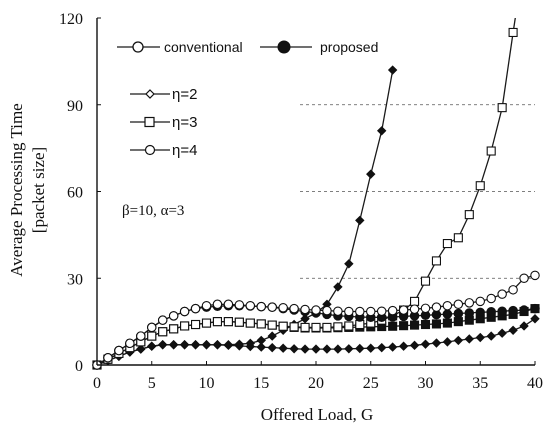 This screenshot has width=557, height=432. What do you see at coordinates (138, 47) in the screenshot?
I see `legend-open-marker` at bounding box center [138, 47].